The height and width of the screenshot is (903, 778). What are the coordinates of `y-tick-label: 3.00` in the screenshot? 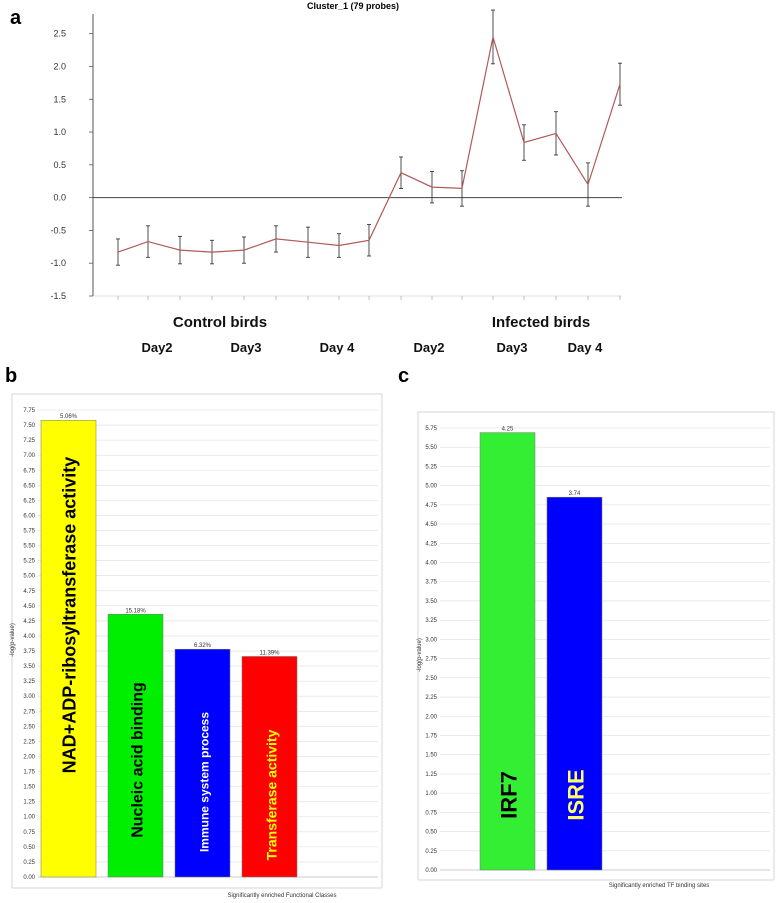 It's located at (29, 697).